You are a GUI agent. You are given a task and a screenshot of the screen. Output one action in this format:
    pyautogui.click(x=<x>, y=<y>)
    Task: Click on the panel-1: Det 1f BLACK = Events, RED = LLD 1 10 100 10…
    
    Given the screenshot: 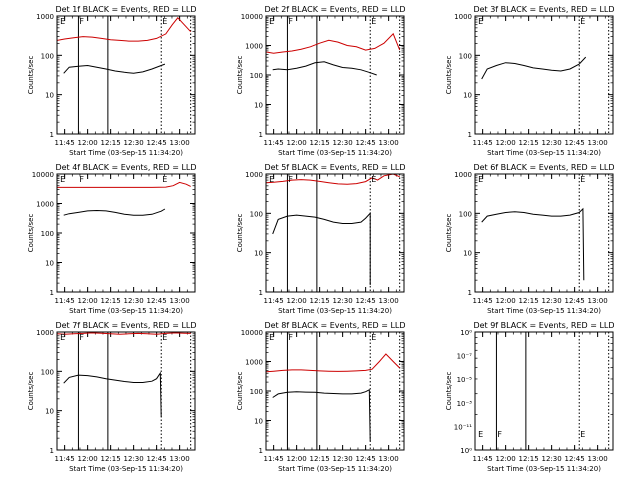 What is the action you would take?
    pyautogui.click(x=112, y=81)
    